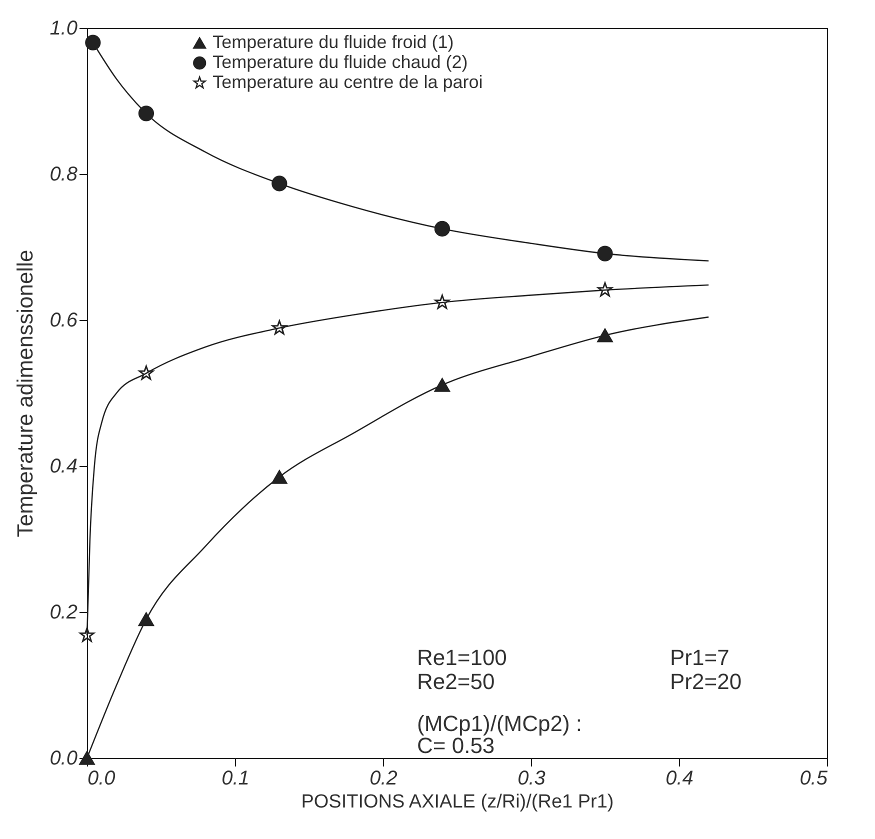  I want to click on y-tick-label: 1.0, so click(64, 29).